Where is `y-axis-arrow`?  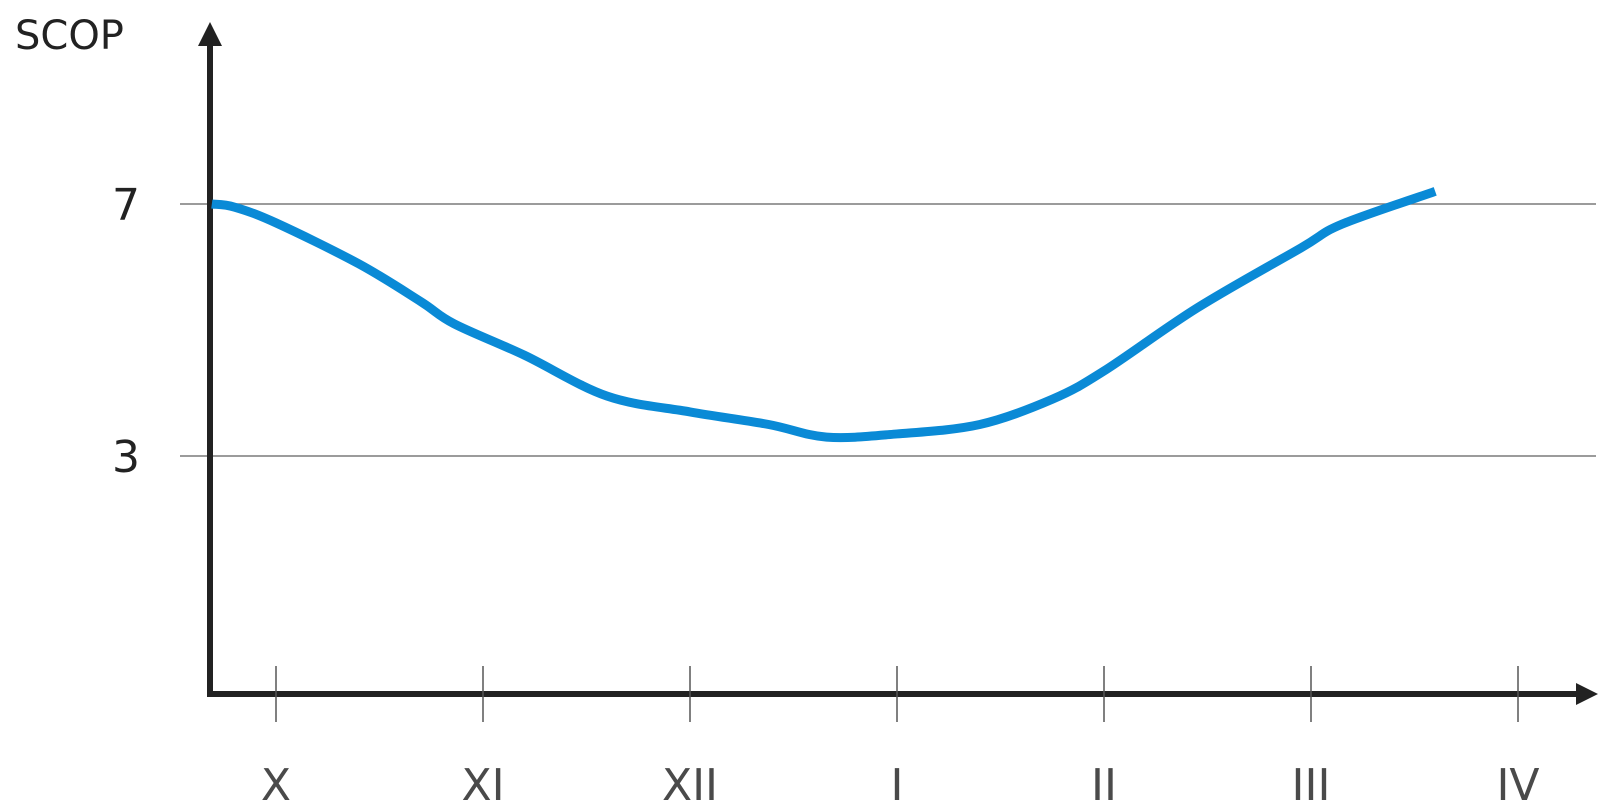 y-axis-arrow is located at coordinates (210, 34).